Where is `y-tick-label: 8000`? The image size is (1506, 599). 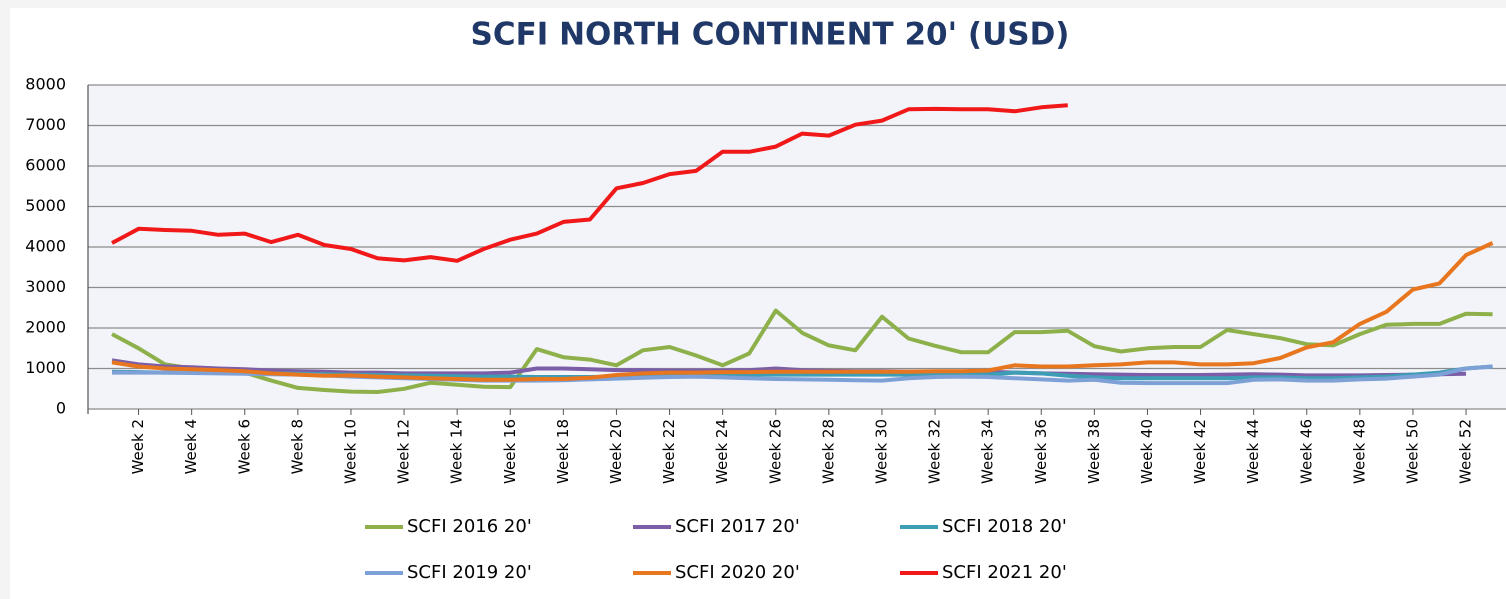
y-tick-label: 8000 is located at coordinates (45, 84).